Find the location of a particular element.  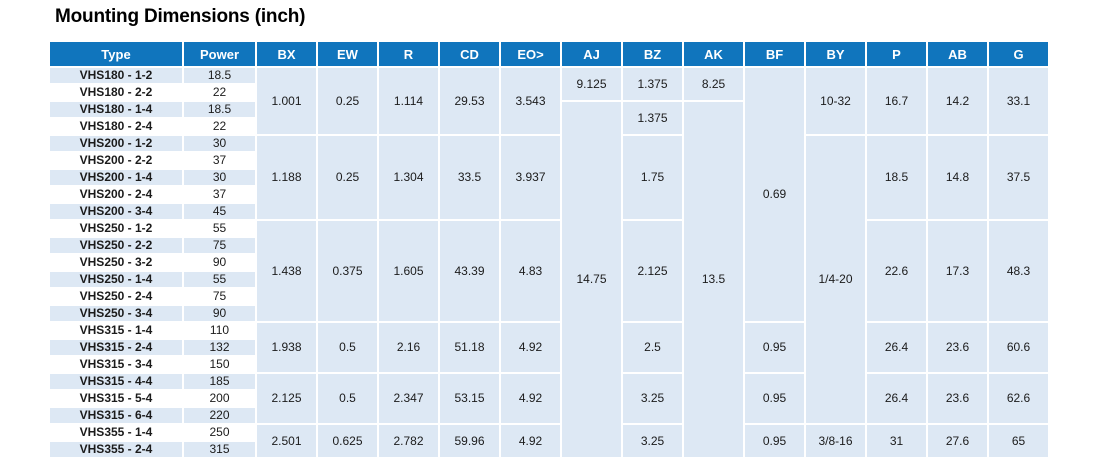

cell-r: 2.16 is located at coordinates (408, 347).